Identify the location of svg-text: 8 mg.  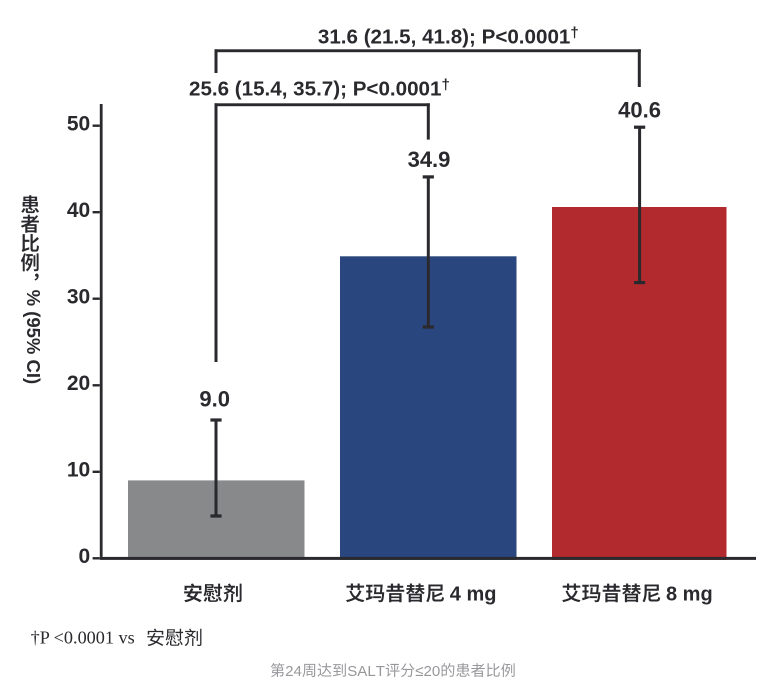
(689, 595).